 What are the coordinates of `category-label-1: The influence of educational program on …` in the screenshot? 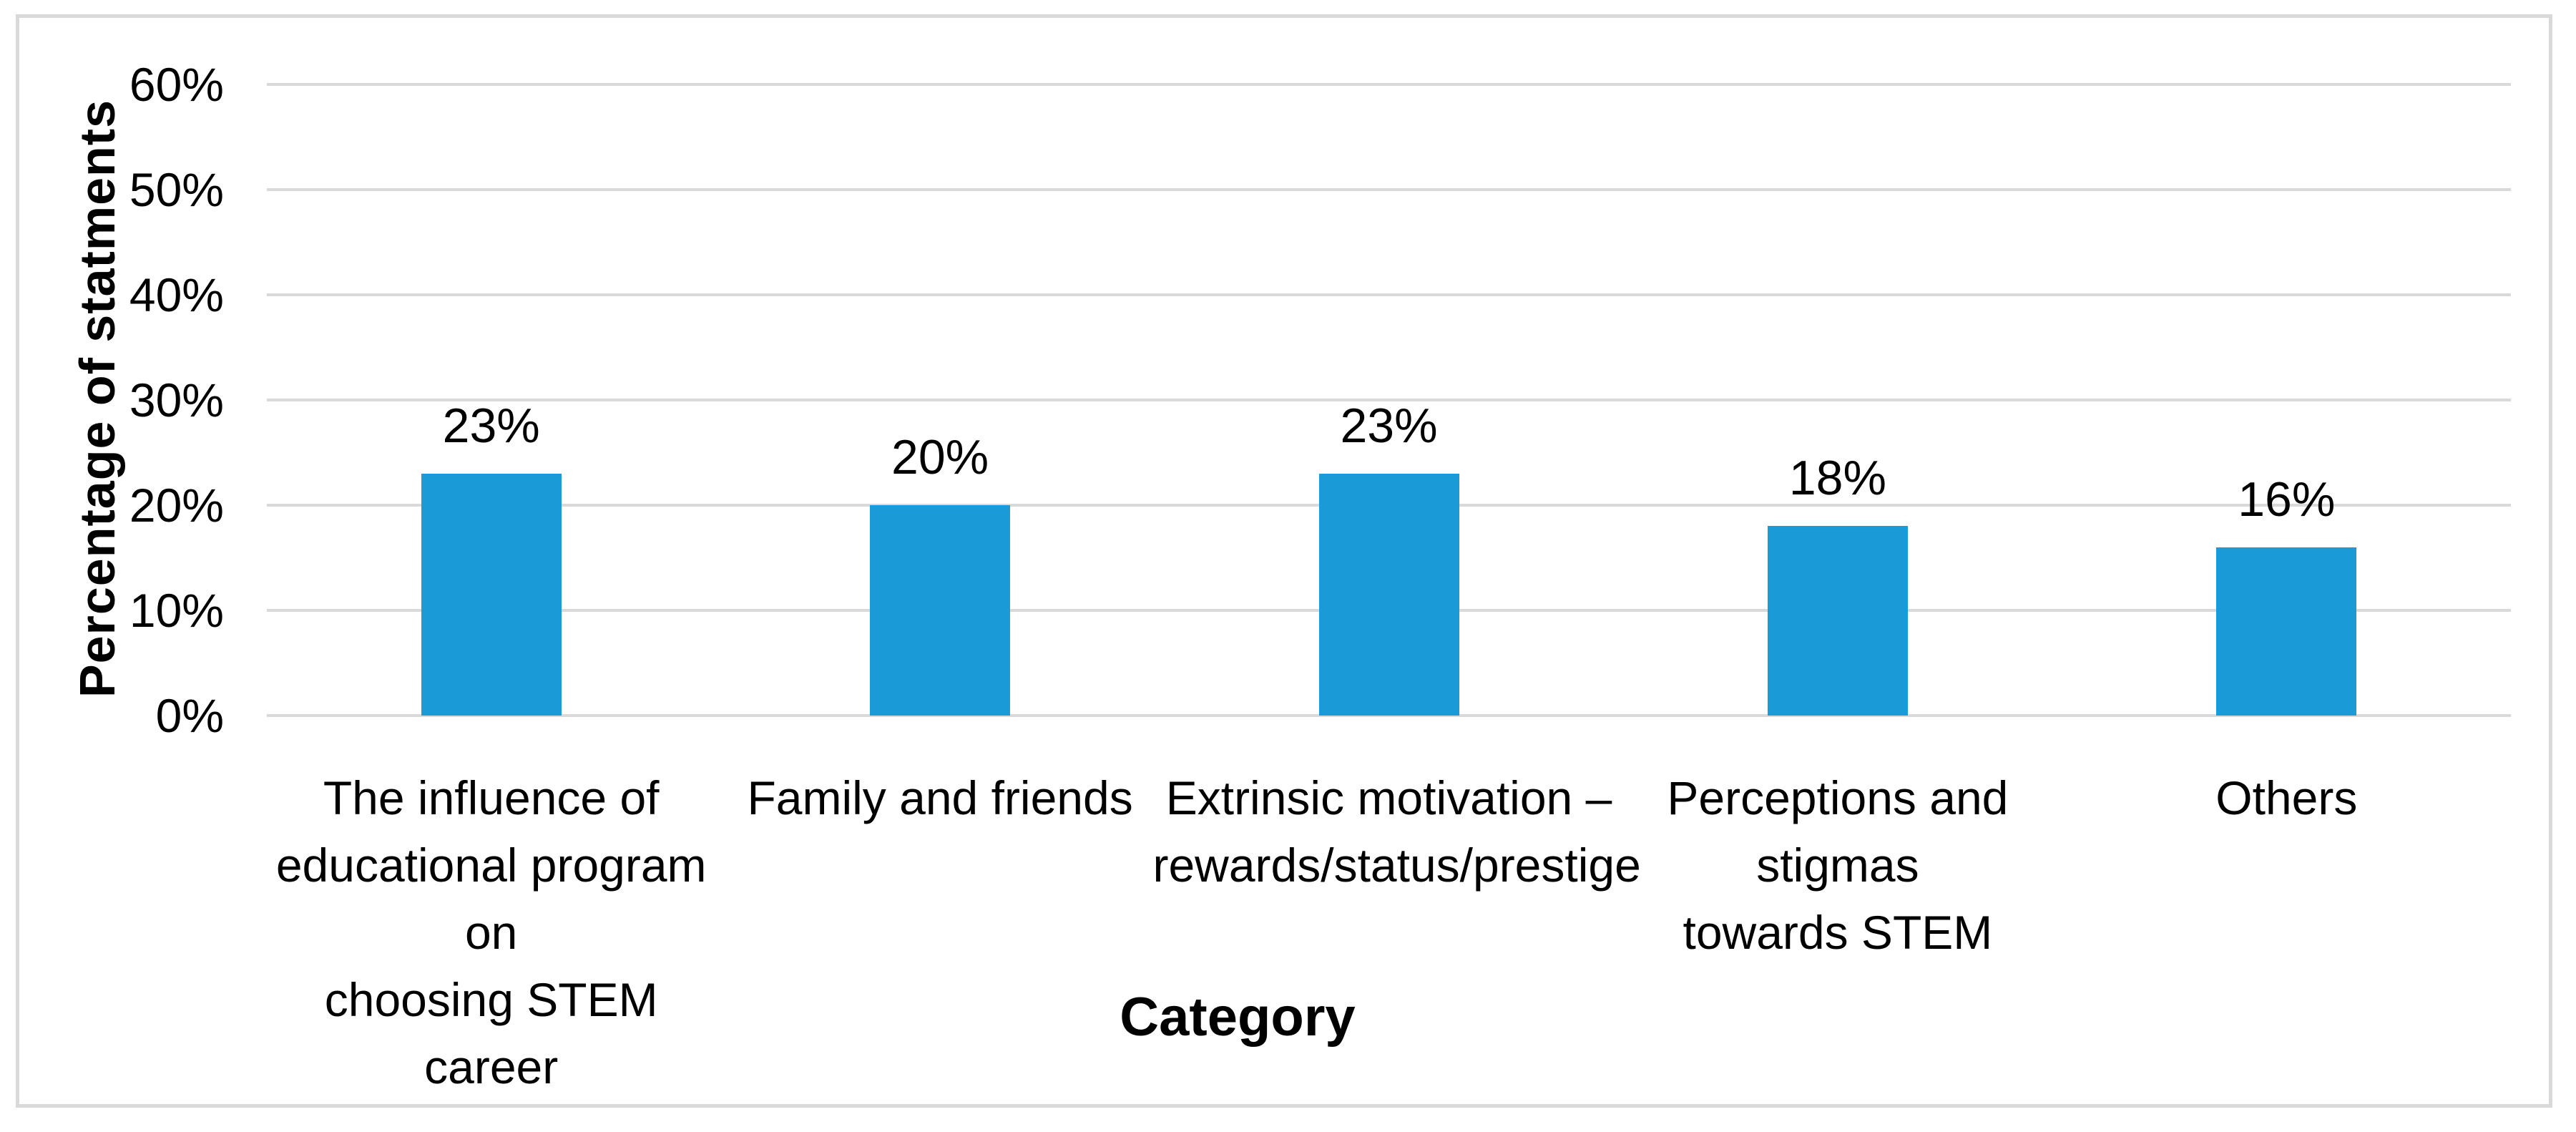 It's located at (491, 932).